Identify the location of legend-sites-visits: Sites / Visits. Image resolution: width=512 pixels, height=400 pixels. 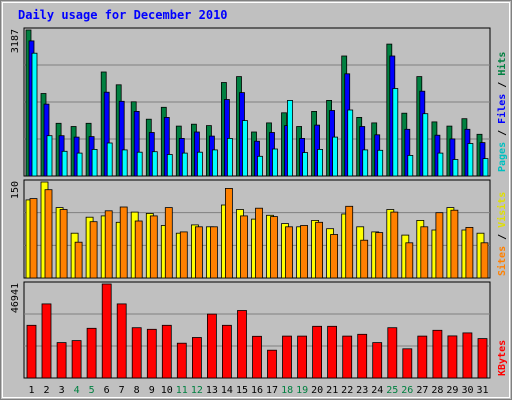
(502, 234).